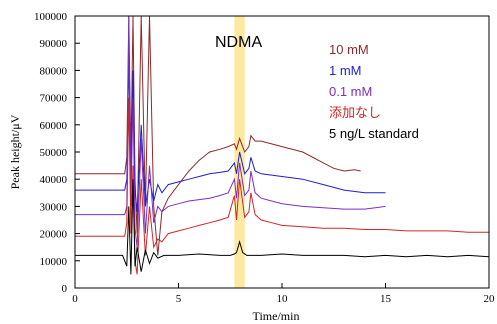 The height and width of the screenshot is (324, 497). Describe the element at coordinates (179, 299) in the screenshot. I see `x-tick-label-1: 5` at that location.